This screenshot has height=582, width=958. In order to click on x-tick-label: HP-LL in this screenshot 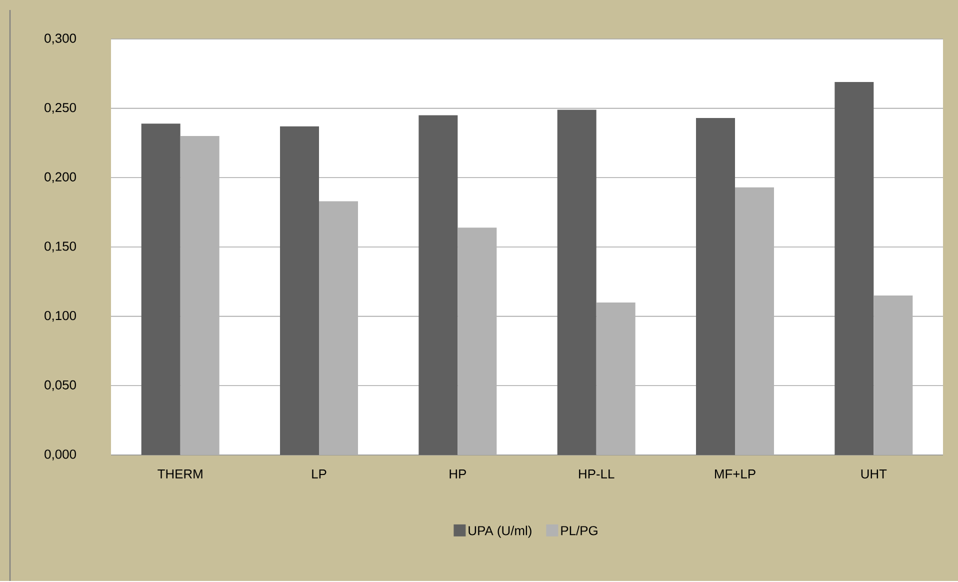, I will do `click(596, 474)`.